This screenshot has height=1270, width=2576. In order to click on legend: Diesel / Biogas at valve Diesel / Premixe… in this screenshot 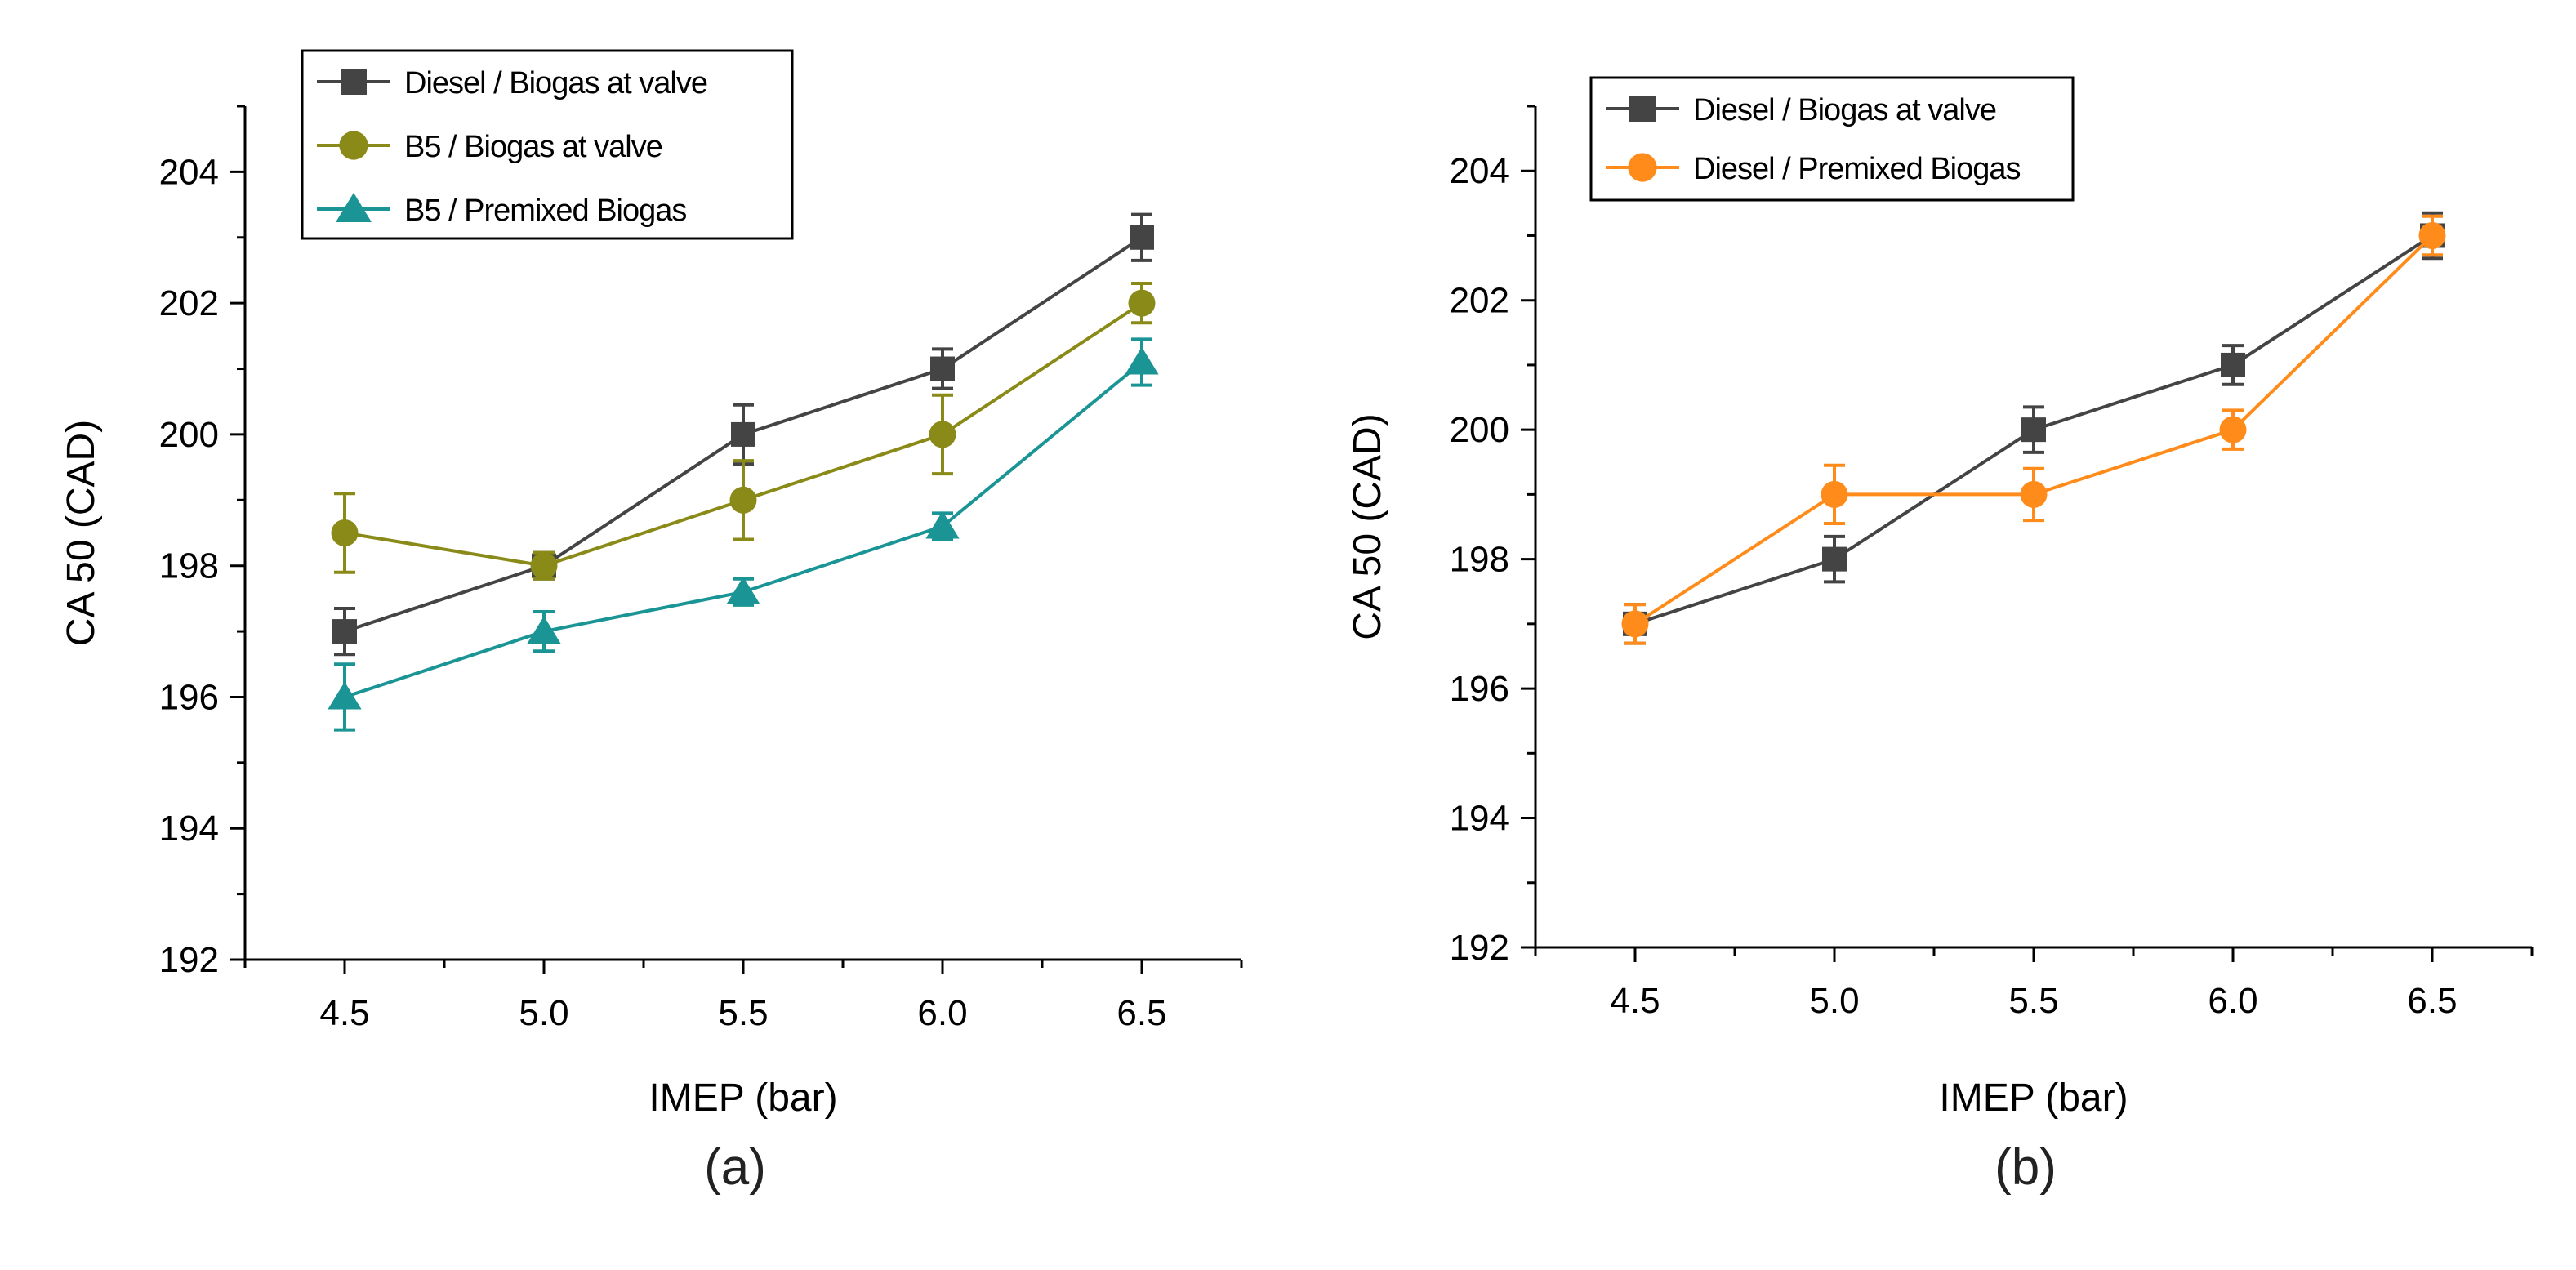, I will do `click(1832, 139)`.